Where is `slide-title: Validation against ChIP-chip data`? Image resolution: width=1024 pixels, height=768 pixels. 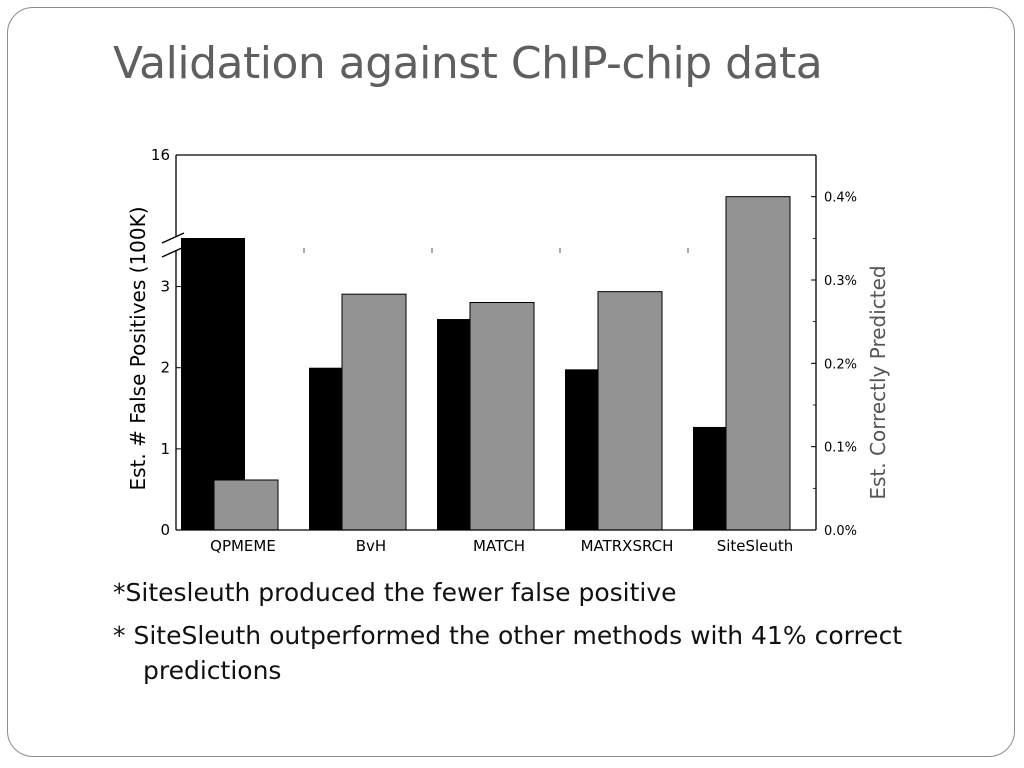 slide-title: Validation against ChIP-chip data is located at coordinates (468, 63).